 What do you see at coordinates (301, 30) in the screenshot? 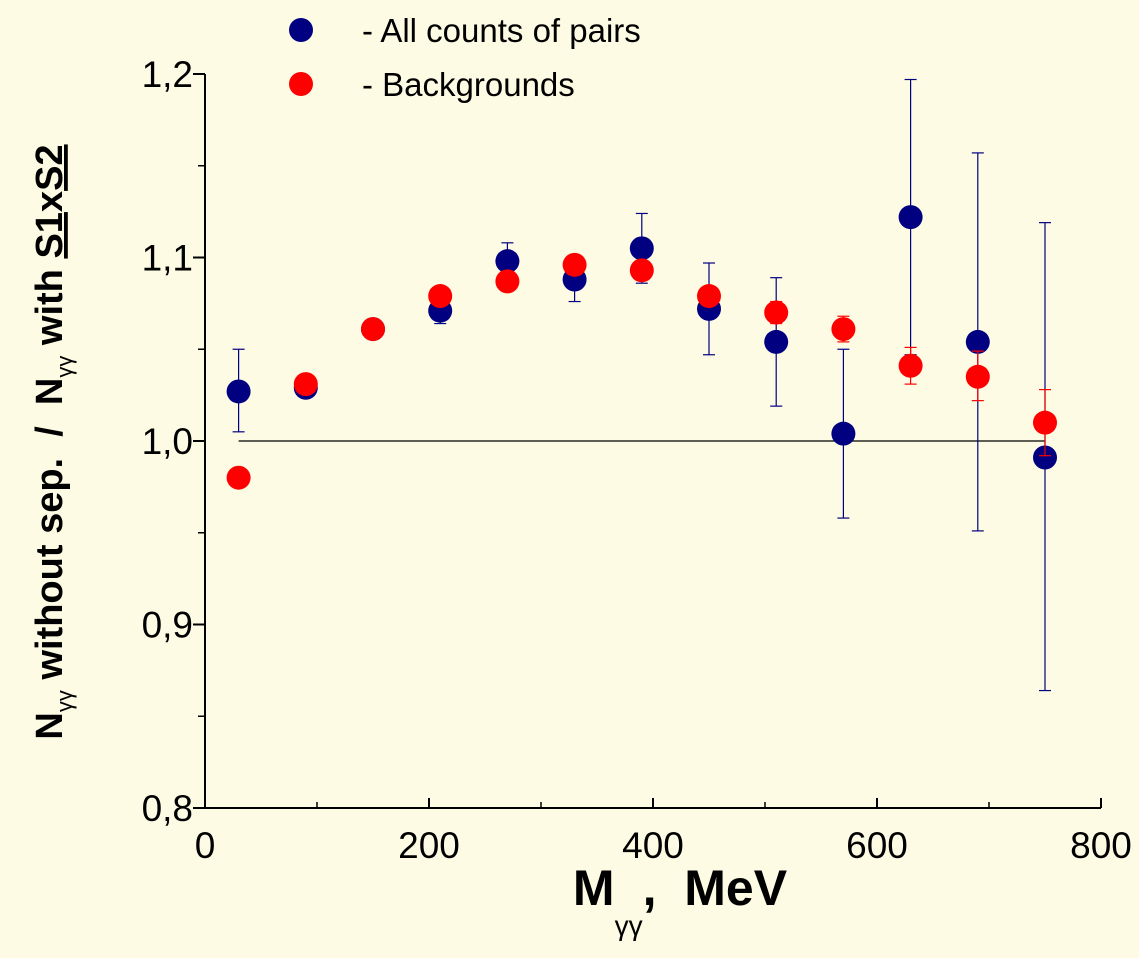
I see `legend-marker-all-counts` at bounding box center [301, 30].